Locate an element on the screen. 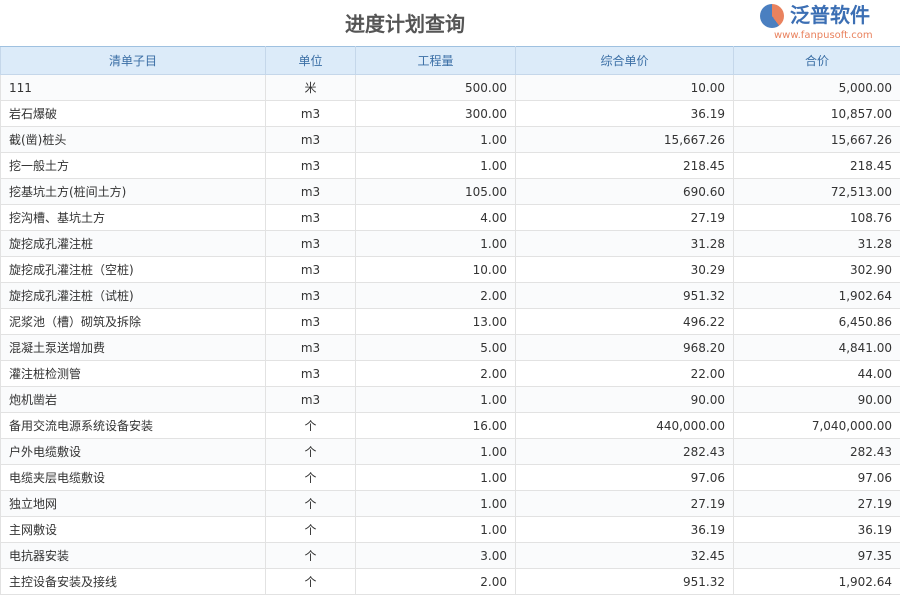  table-row: 挖沟槽、基坑土方 m3 4.00 27.19 108.76 is located at coordinates (450, 217).